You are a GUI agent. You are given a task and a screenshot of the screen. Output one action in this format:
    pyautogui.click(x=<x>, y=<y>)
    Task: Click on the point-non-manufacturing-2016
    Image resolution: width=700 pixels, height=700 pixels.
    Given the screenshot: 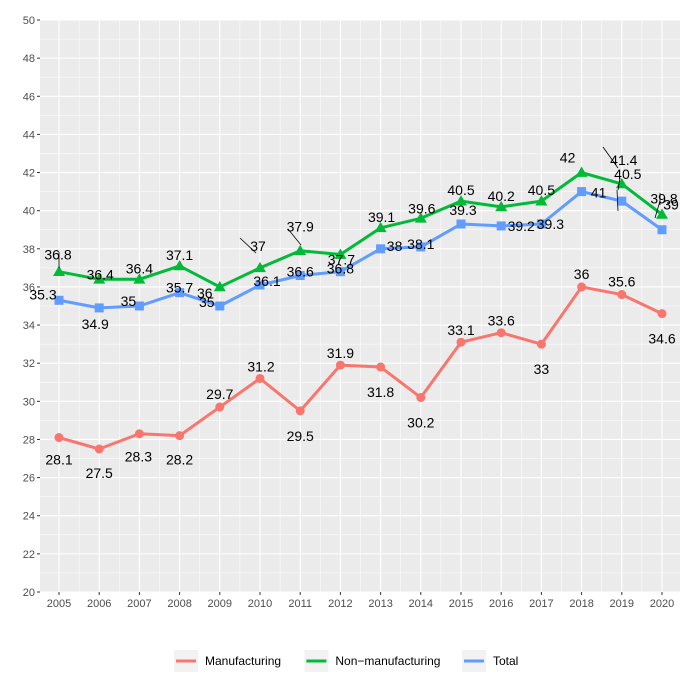 What is the action you would take?
    pyautogui.click(x=501, y=206)
    